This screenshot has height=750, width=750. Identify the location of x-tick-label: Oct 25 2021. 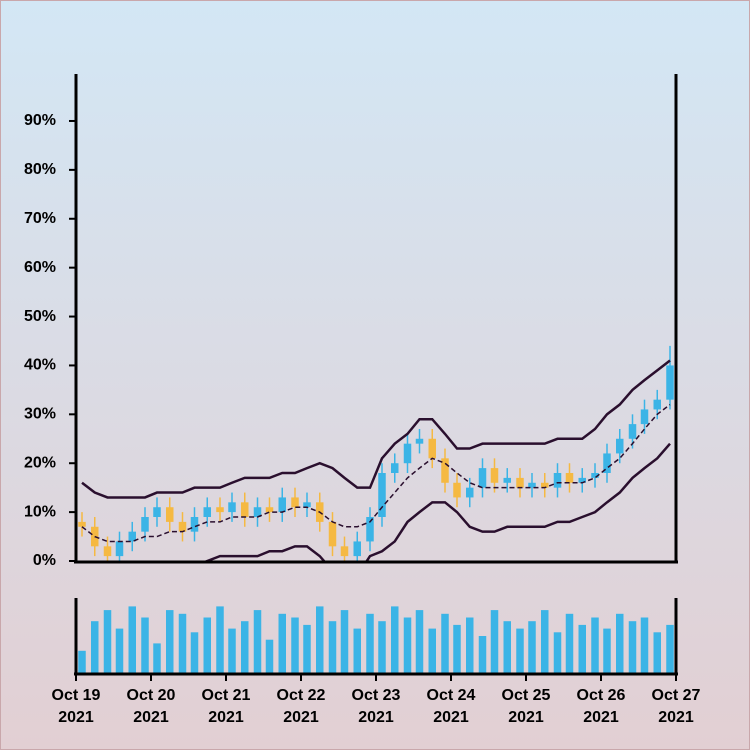
(526, 706).